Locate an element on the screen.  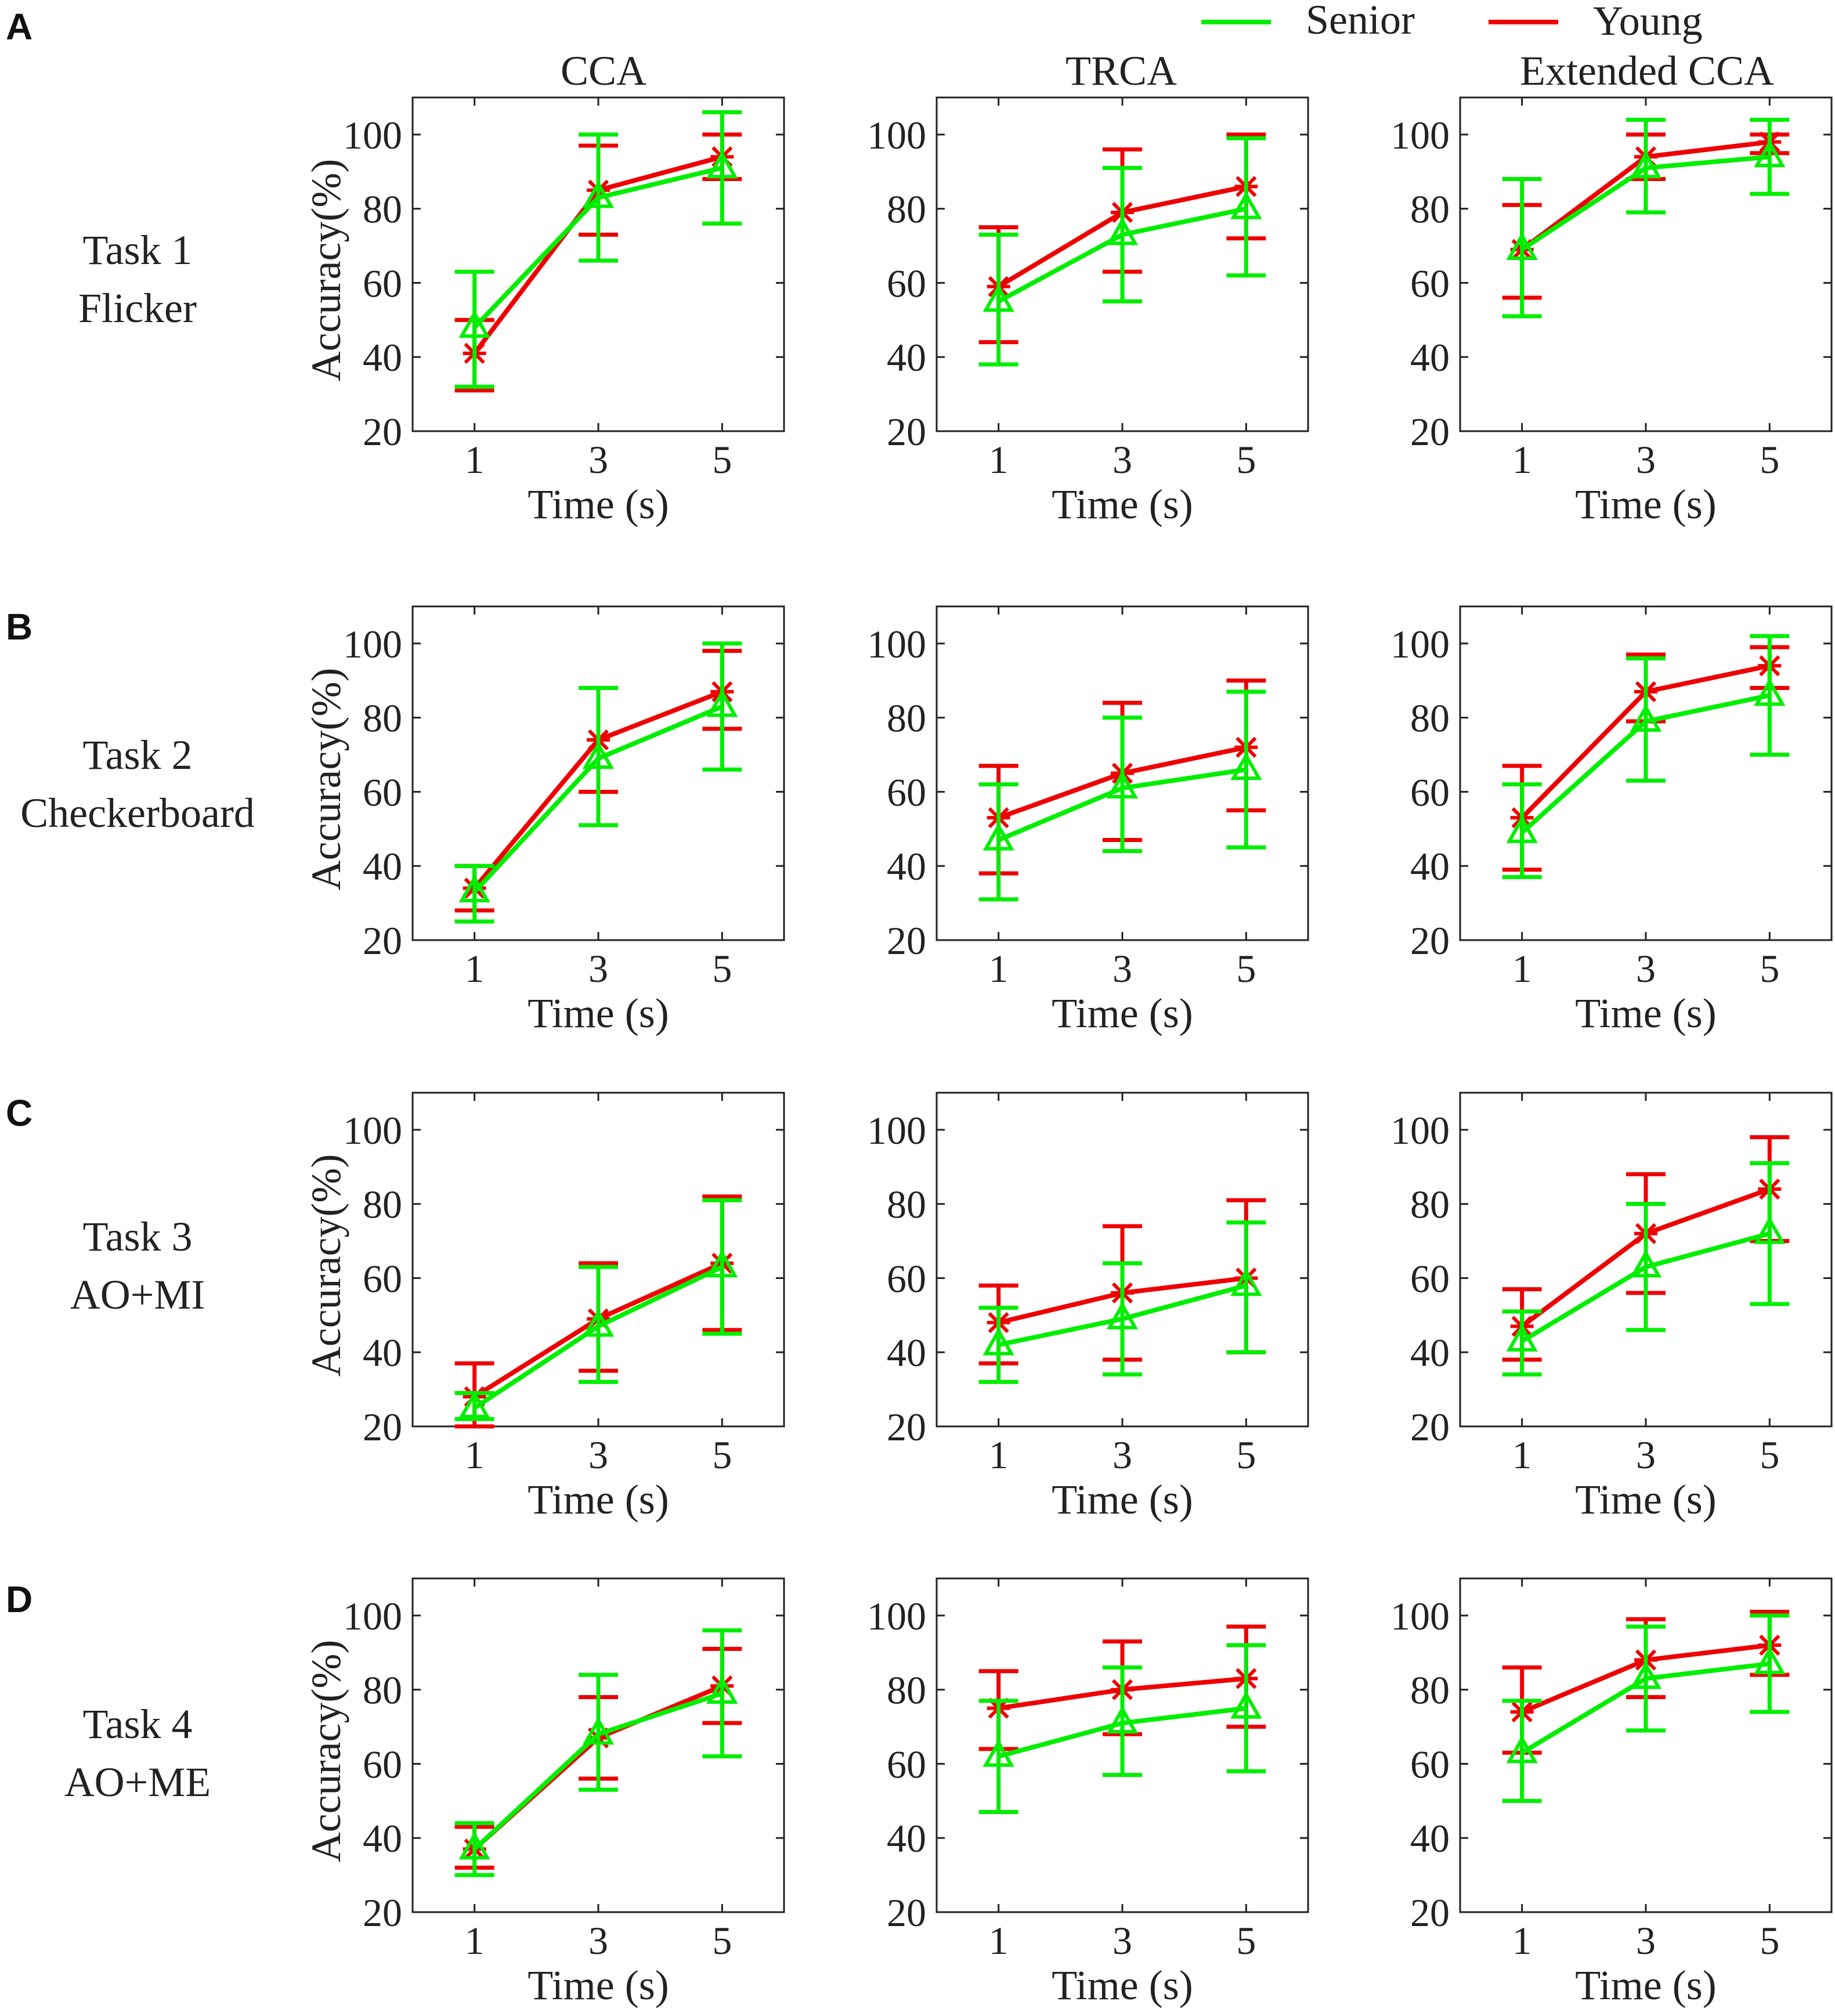
subplot-2-1: 20 40 60 80 100 1 3 5 Time (s) is located at coordinates (1088, 1307).